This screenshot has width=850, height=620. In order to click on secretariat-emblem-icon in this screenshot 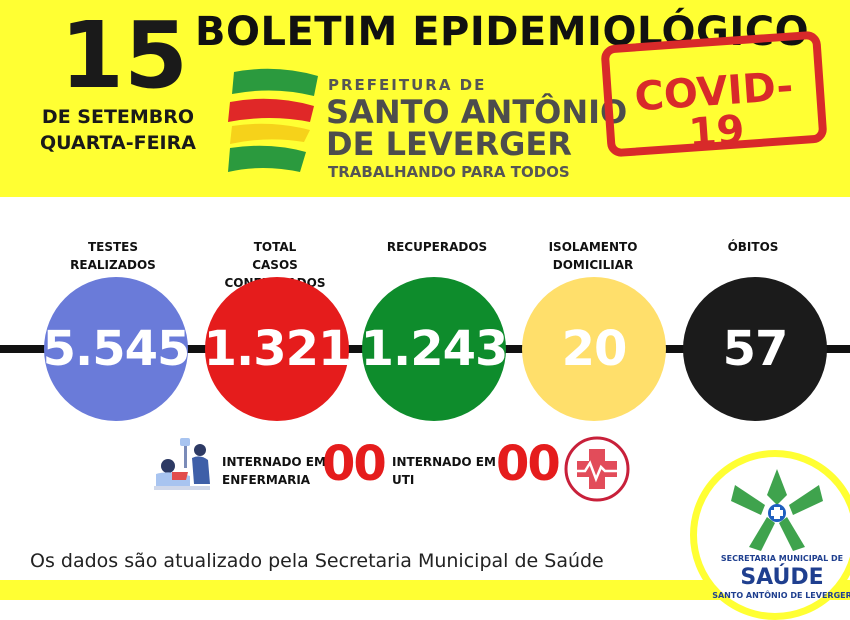, I will do `click(777, 510)`.